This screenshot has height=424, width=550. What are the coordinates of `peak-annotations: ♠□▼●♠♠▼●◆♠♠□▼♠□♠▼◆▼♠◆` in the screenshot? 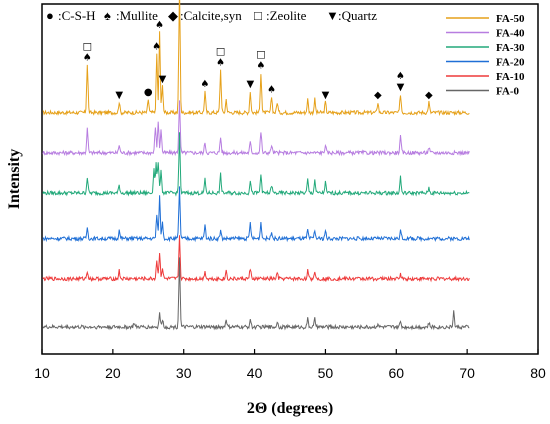 It's located at (258, 60).